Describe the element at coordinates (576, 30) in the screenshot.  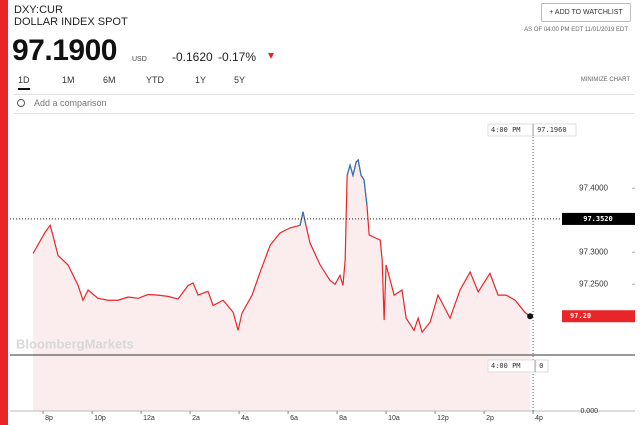
I see `as-of: AS OF 04:00 PM EDT 11/01/2019 EDT` at that location.